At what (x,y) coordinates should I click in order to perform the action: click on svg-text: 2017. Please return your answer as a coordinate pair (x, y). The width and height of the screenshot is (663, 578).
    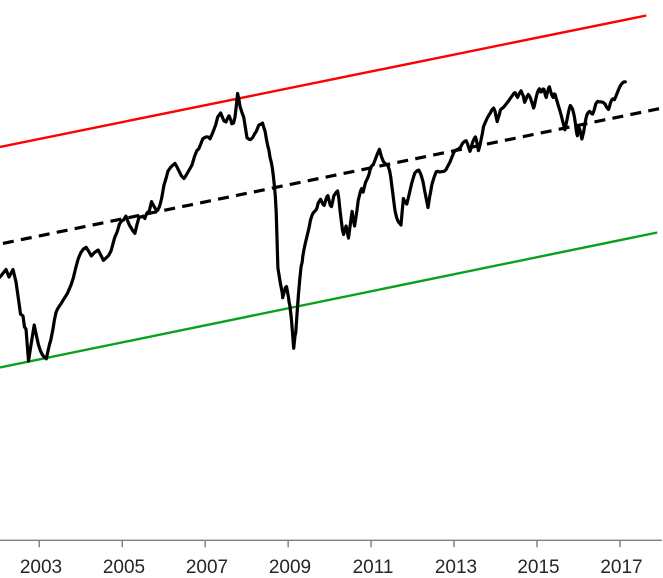
    Looking at the image, I should click on (621, 567).